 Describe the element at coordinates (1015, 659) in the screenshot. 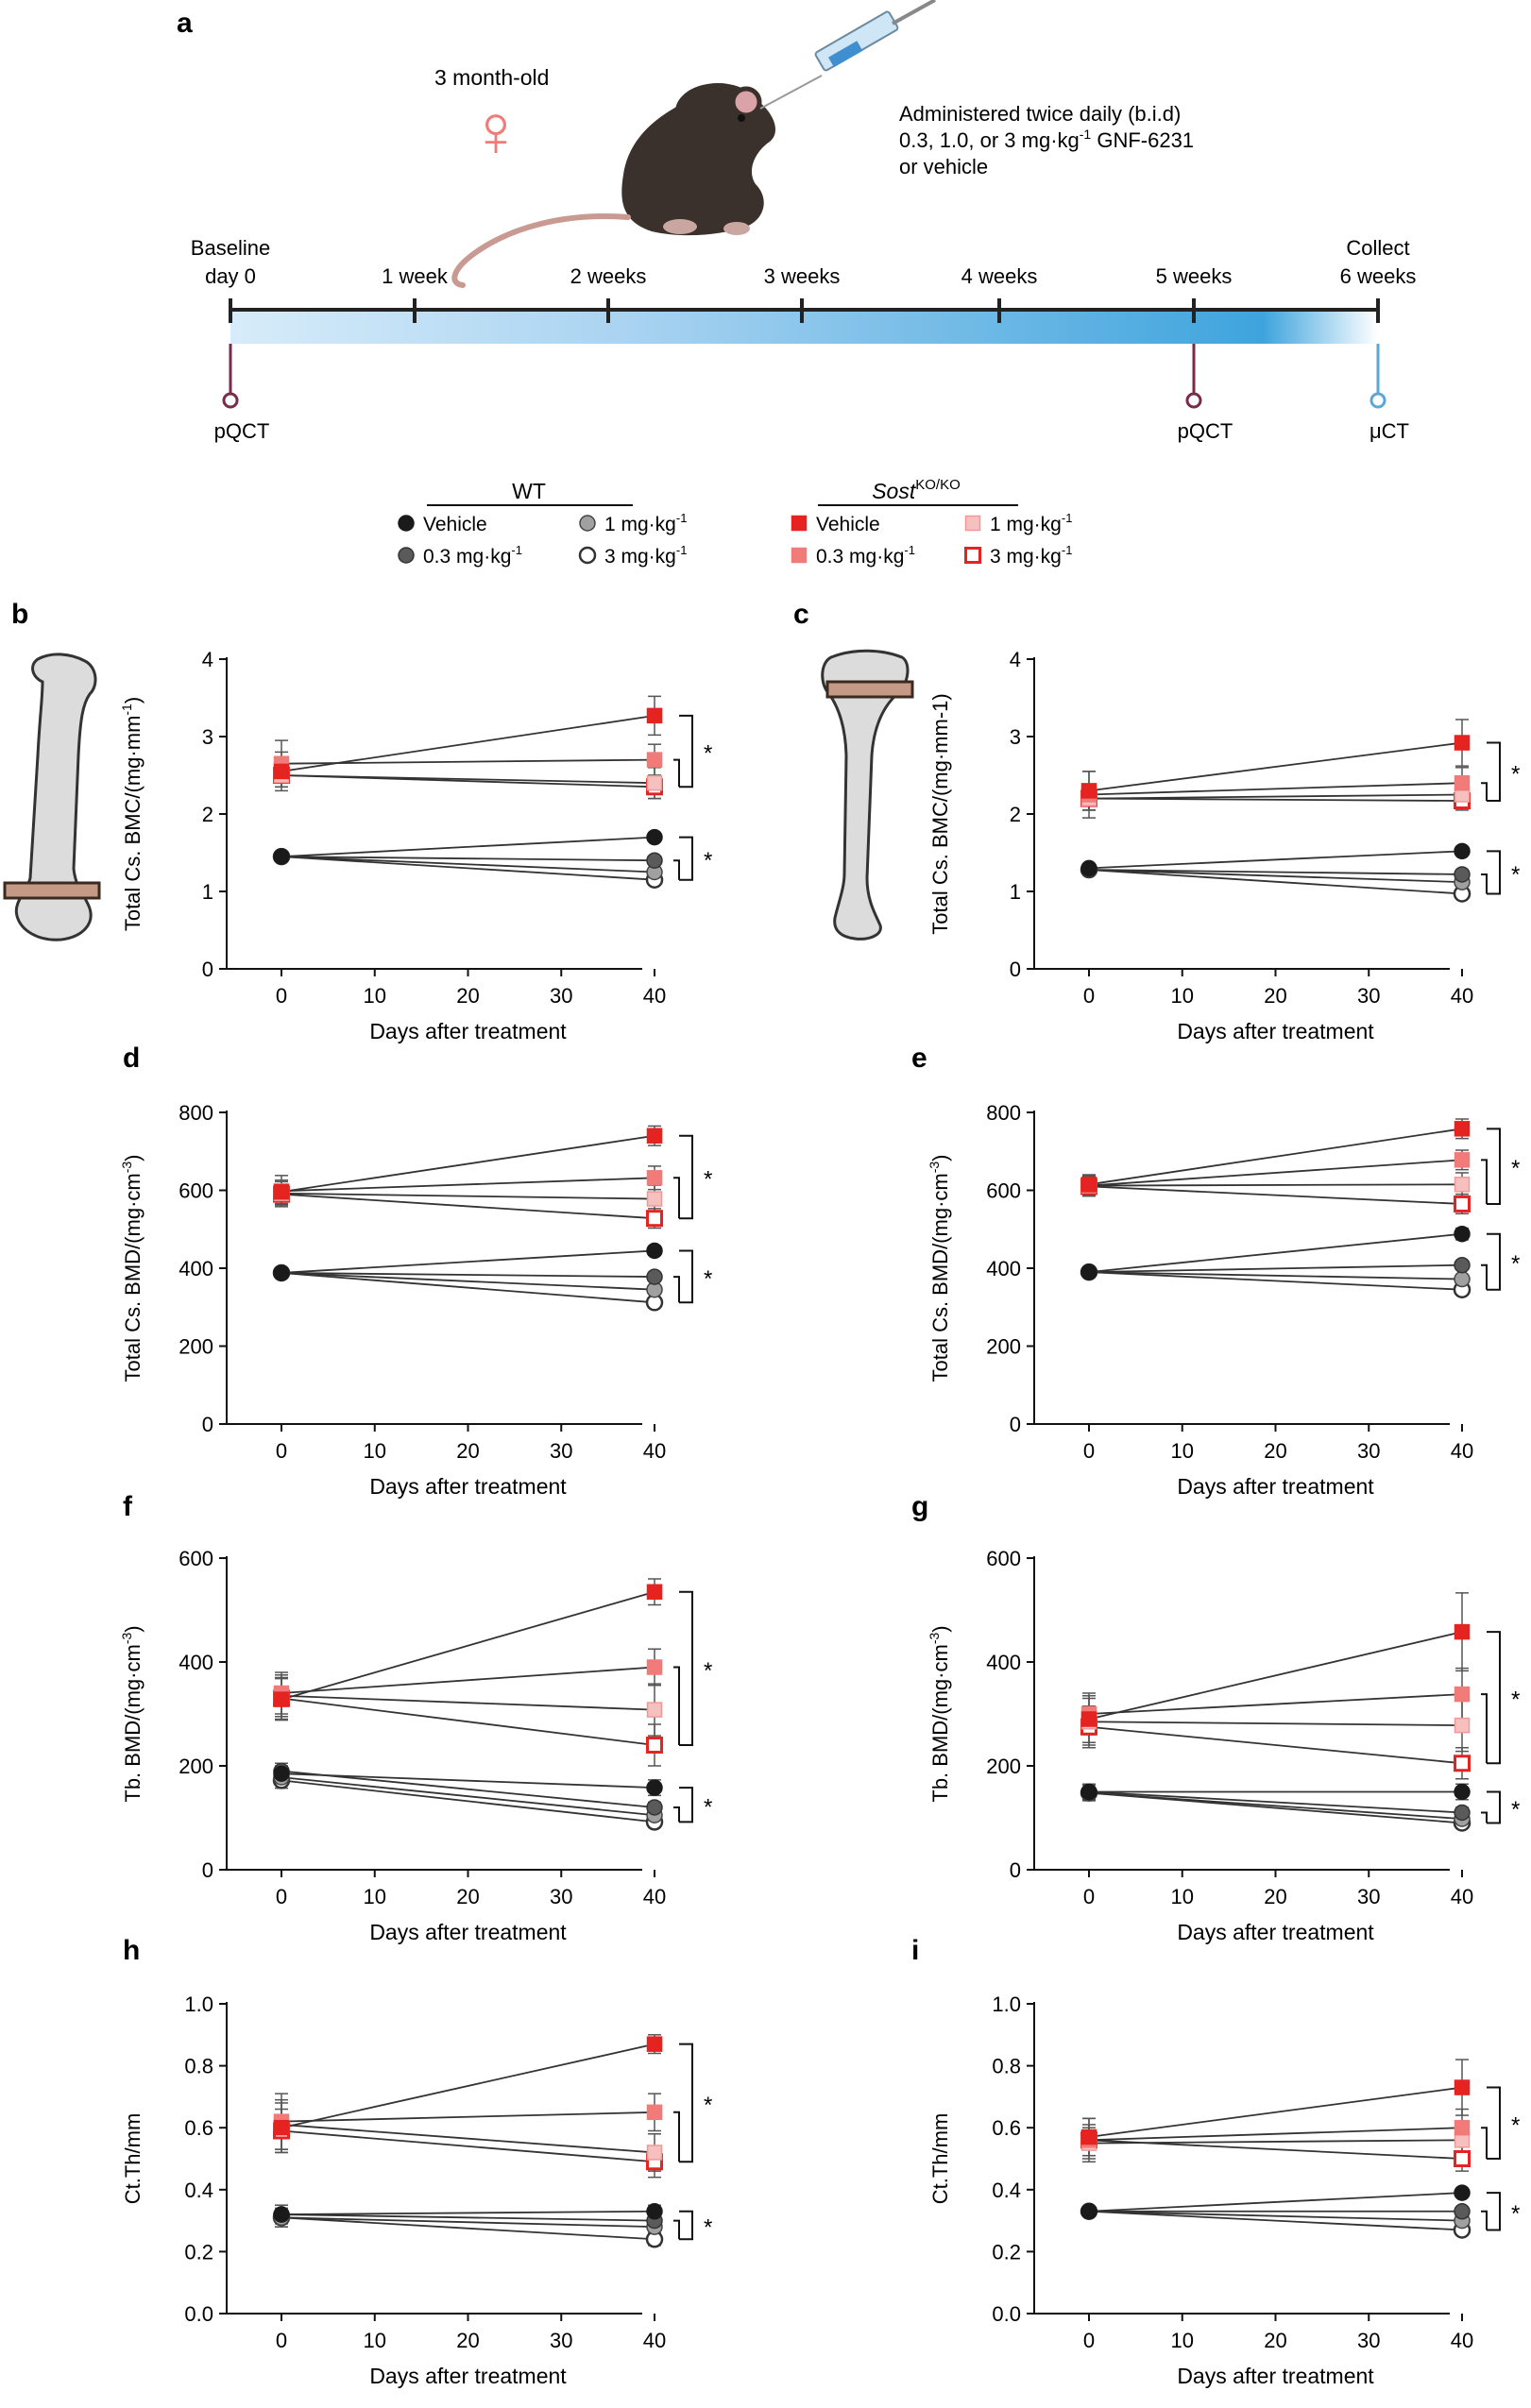

I see `y-tick-label-c-4: 4` at that location.